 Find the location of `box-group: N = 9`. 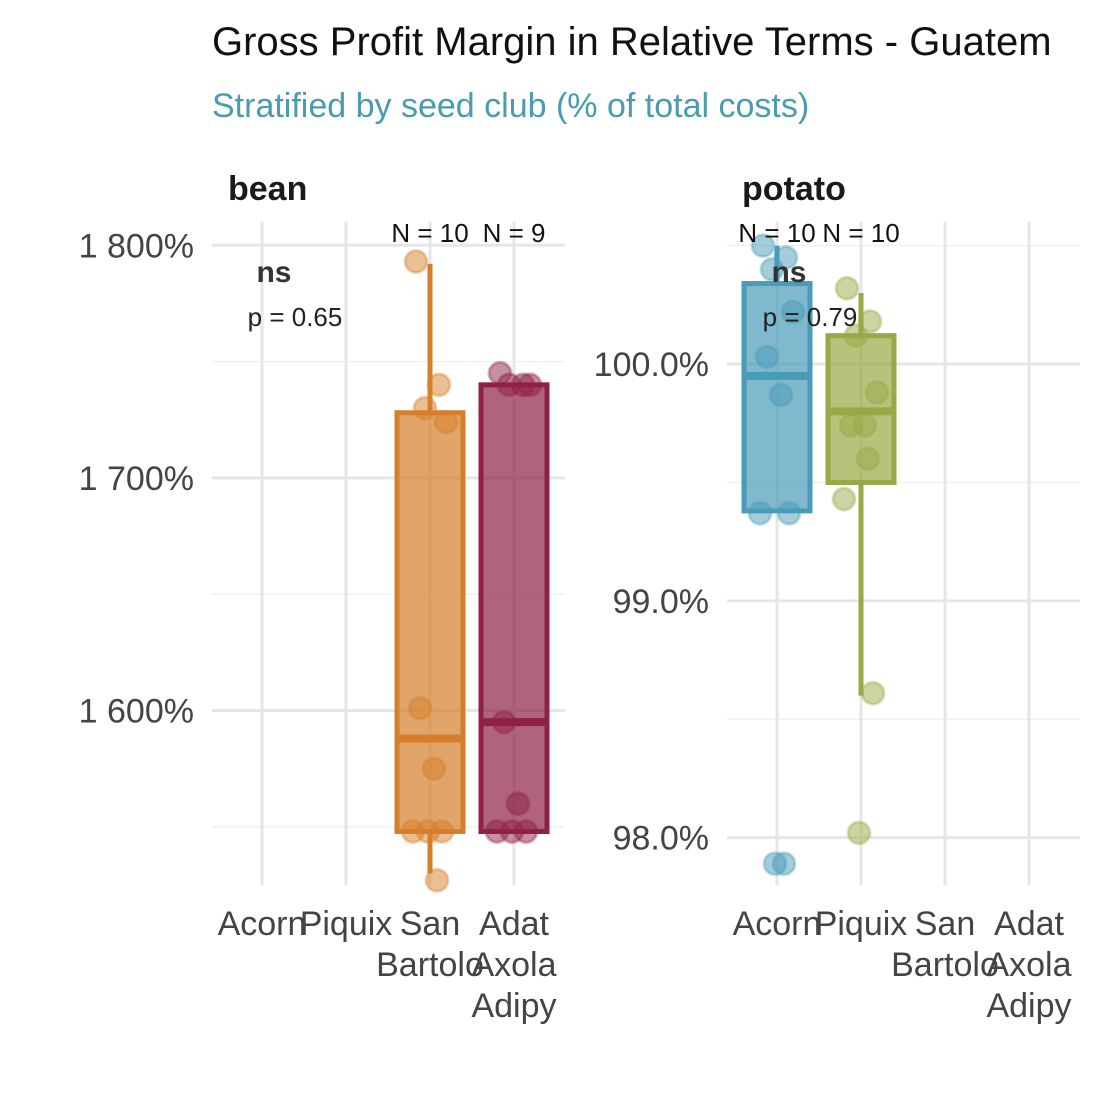

box-group: N = 9 is located at coordinates (514, 531).